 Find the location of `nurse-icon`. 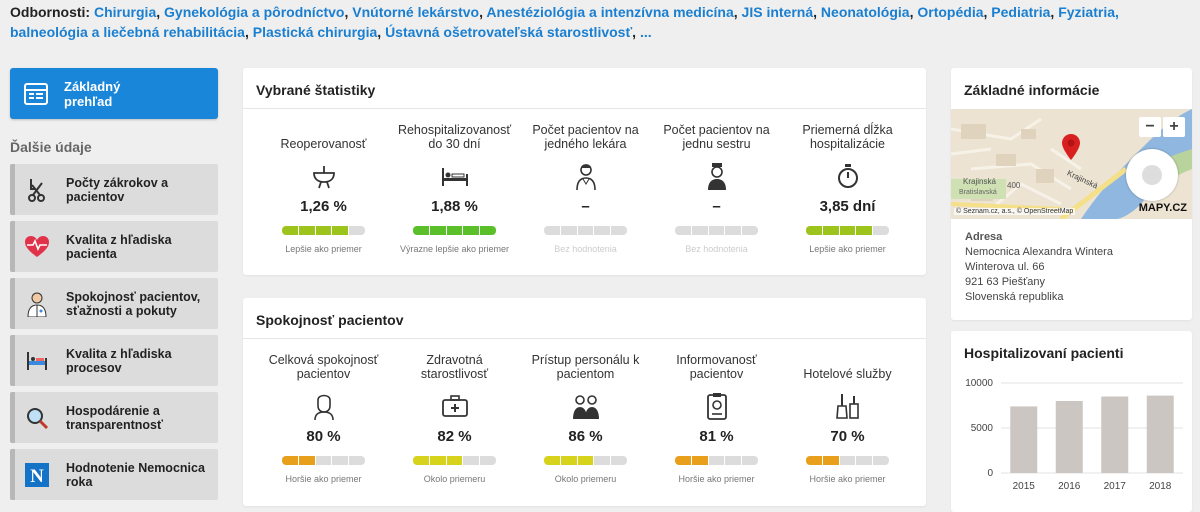

nurse-icon is located at coordinates (716, 176).